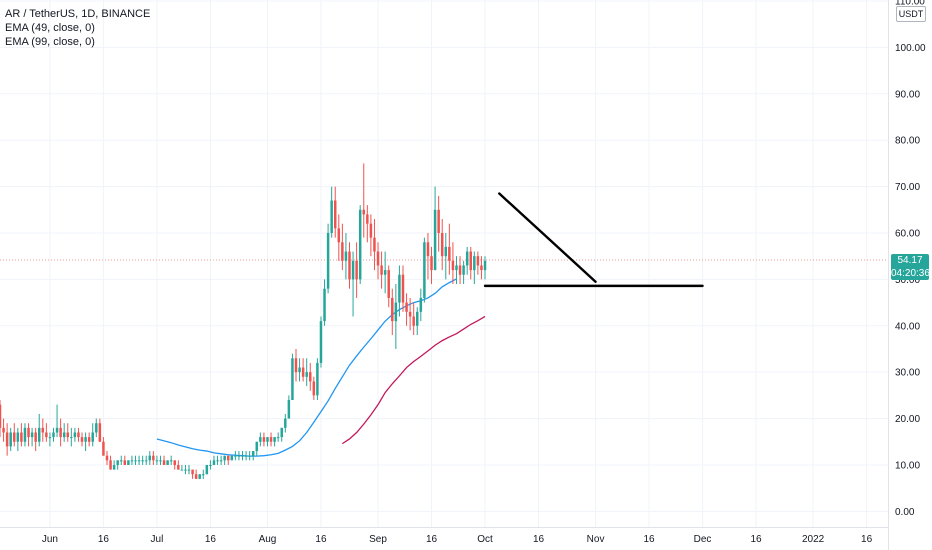 The height and width of the screenshot is (550, 932). What do you see at coordinates (910, 260) in the screenshot?
I see `current-price-value: 54.17` at bounding box center [910, 260].